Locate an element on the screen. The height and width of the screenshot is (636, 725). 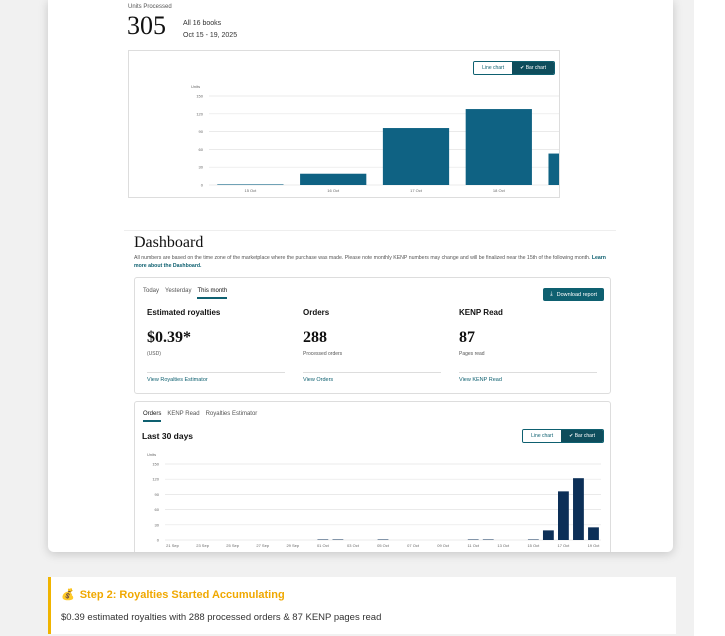
download-report-button: ⤓ Download report is located at coordinates (573, 294).